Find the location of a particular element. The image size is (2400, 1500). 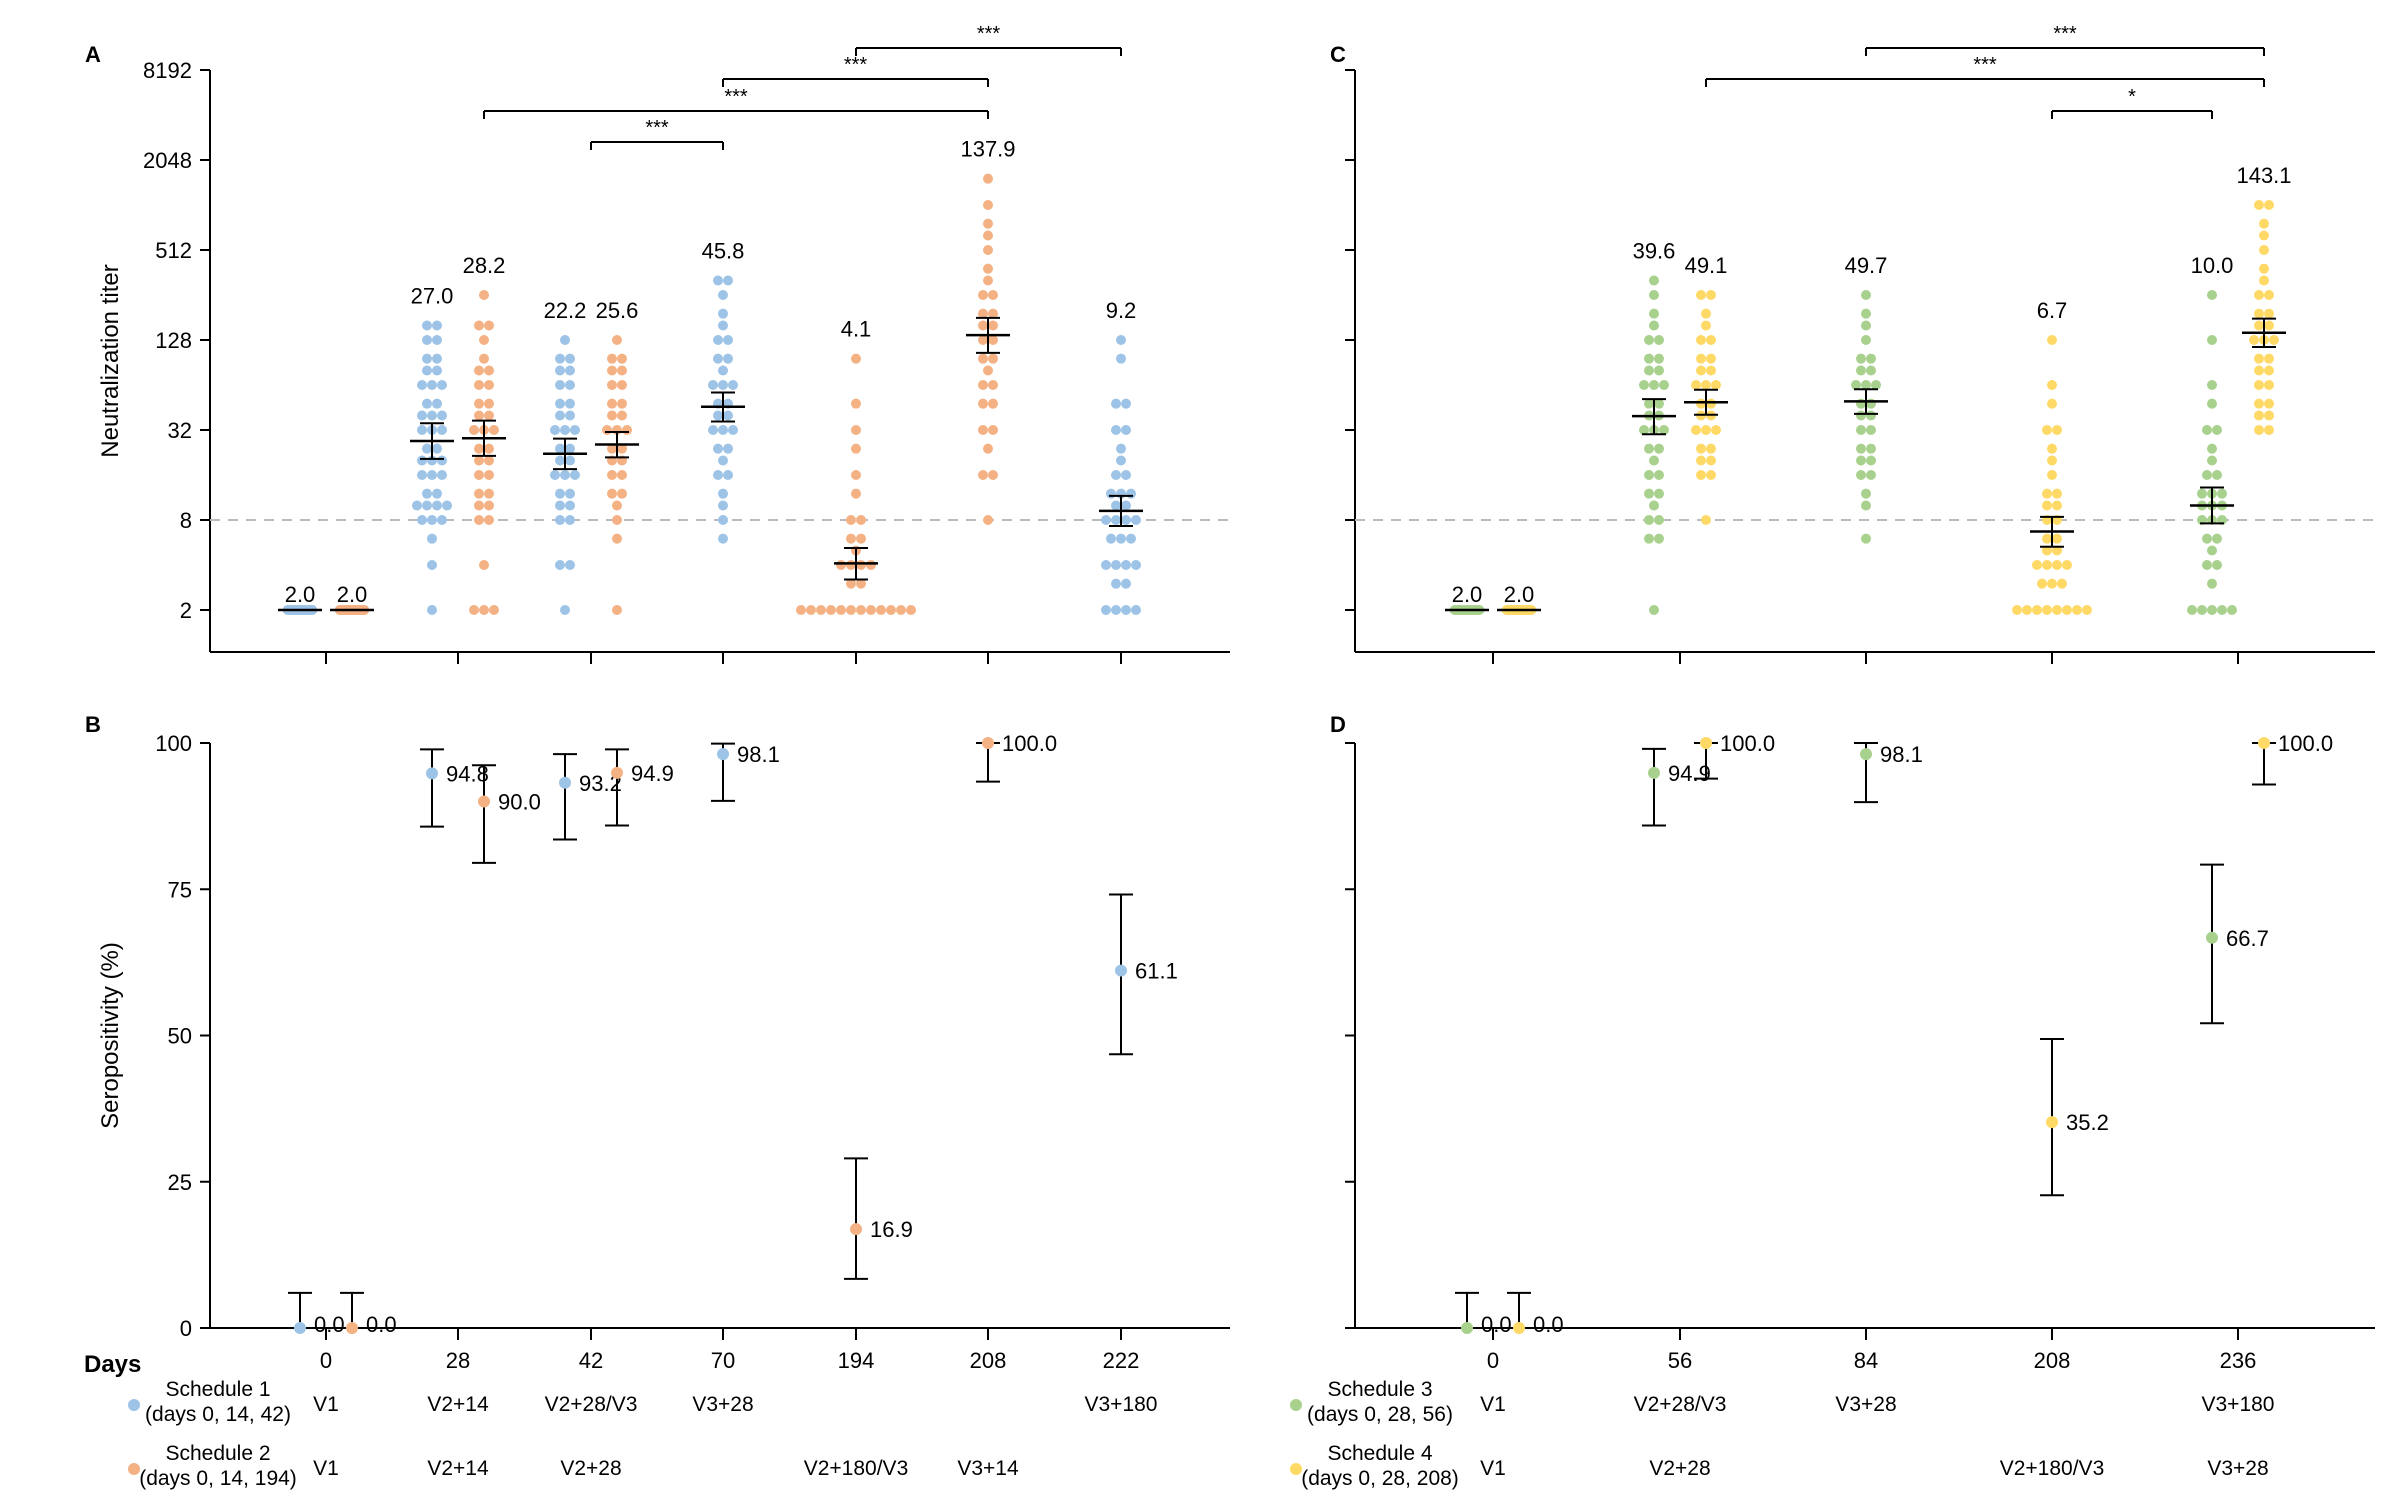

visit-label: V1 is located at coordinates (326, 1404).